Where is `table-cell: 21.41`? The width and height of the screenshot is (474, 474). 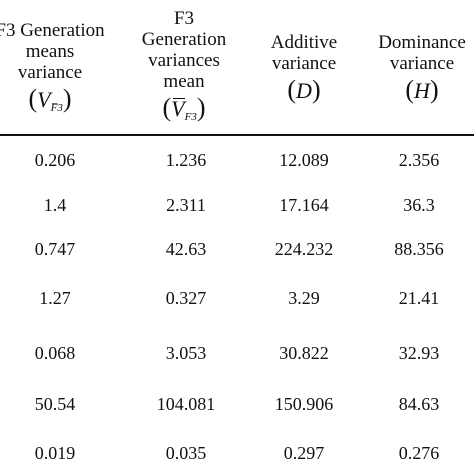 table-cell: 21.41 is located at coordinates (419, 298).